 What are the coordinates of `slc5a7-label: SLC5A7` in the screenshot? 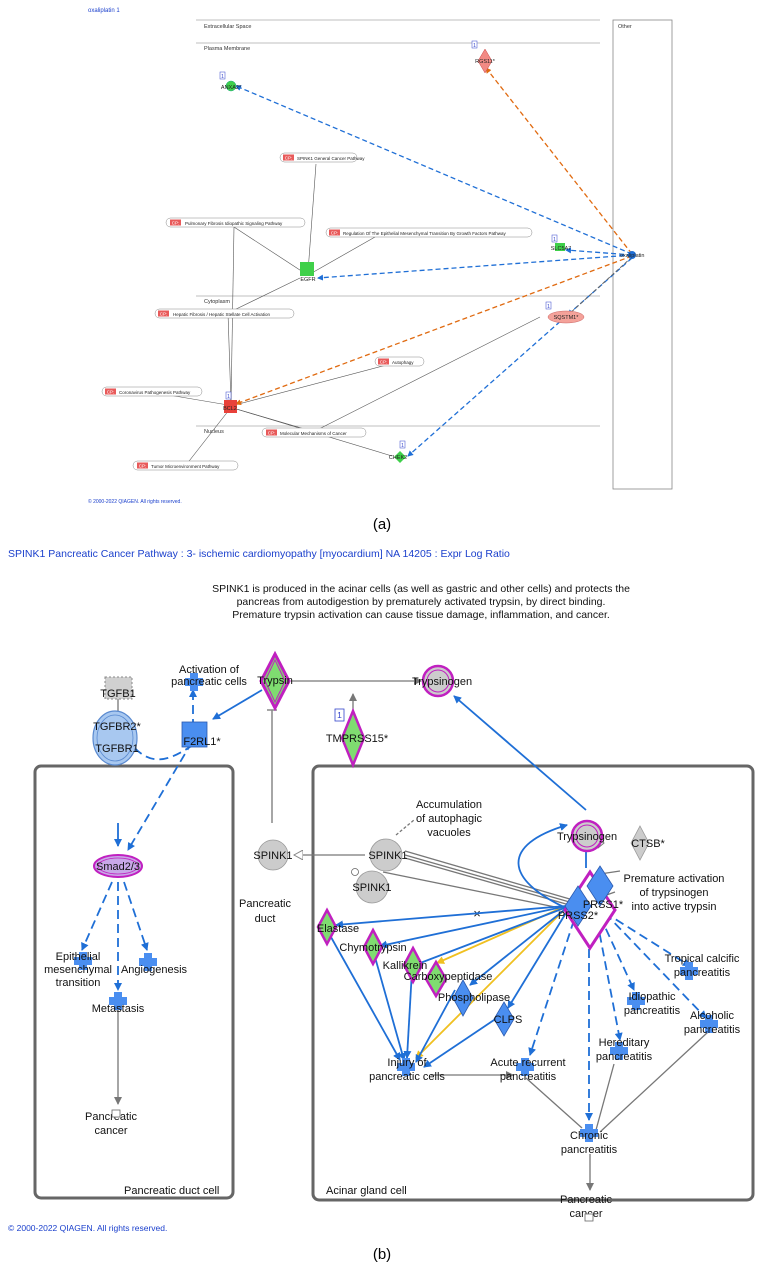 It's located at (561, 249).